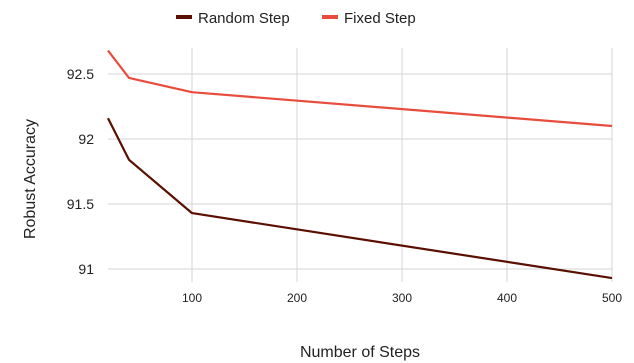 The image size is (634, 363). What do you see at coordinates (80, 204) in the screenshot?
I see `y-tick-label: 91.5` at bounding box center [80, 204].